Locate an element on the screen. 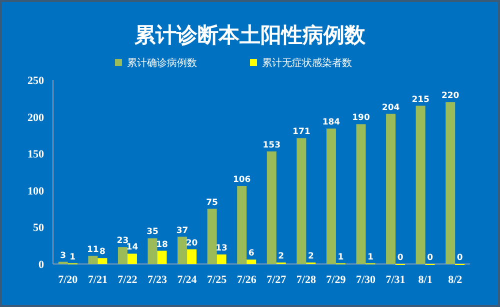  y-tick-label: 150 is located at coordinates (36, 154).